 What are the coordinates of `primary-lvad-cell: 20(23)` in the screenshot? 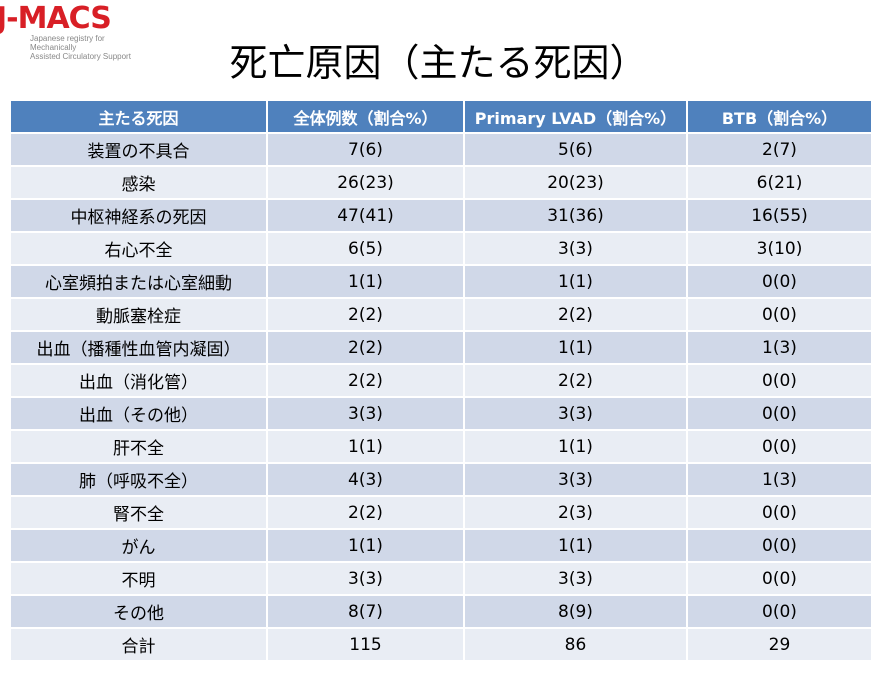 It's located at (575, 182).